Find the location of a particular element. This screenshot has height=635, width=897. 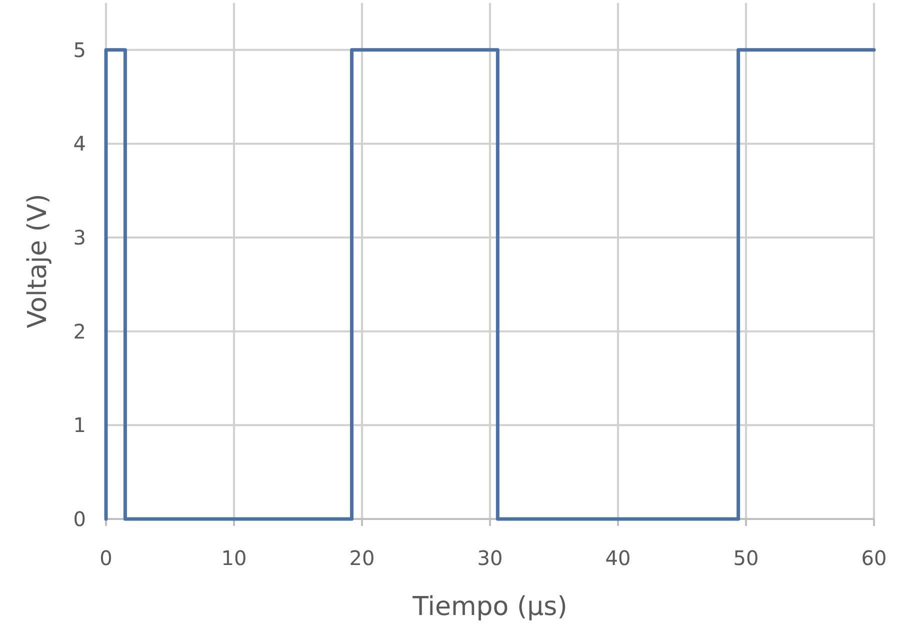

y-tick-label: 3 is located at coordinates (79, 238).